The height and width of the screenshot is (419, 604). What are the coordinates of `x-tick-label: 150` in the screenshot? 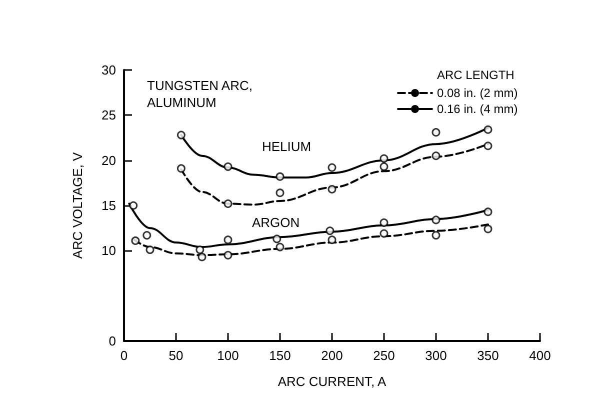 It's located at (280, 355).